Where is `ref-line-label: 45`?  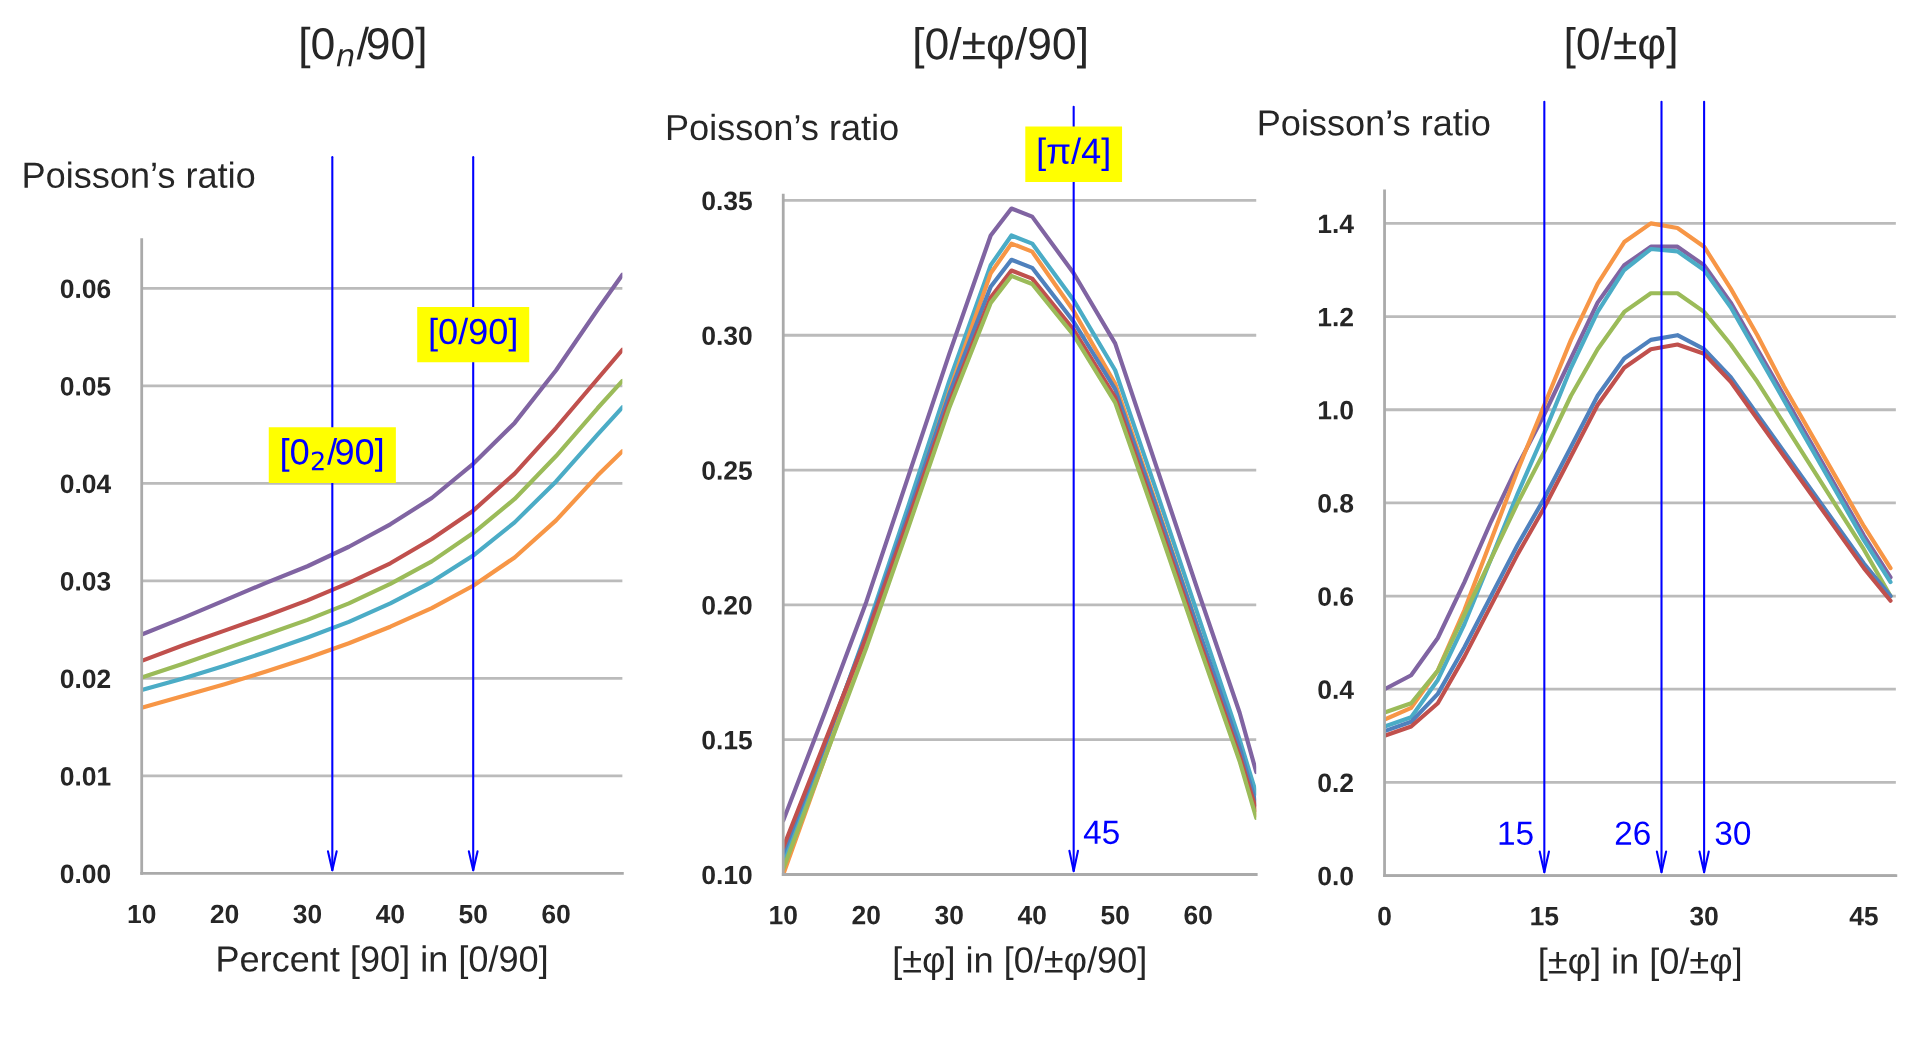 ref-line-label: 45 is located at coordinates (1101, 832).